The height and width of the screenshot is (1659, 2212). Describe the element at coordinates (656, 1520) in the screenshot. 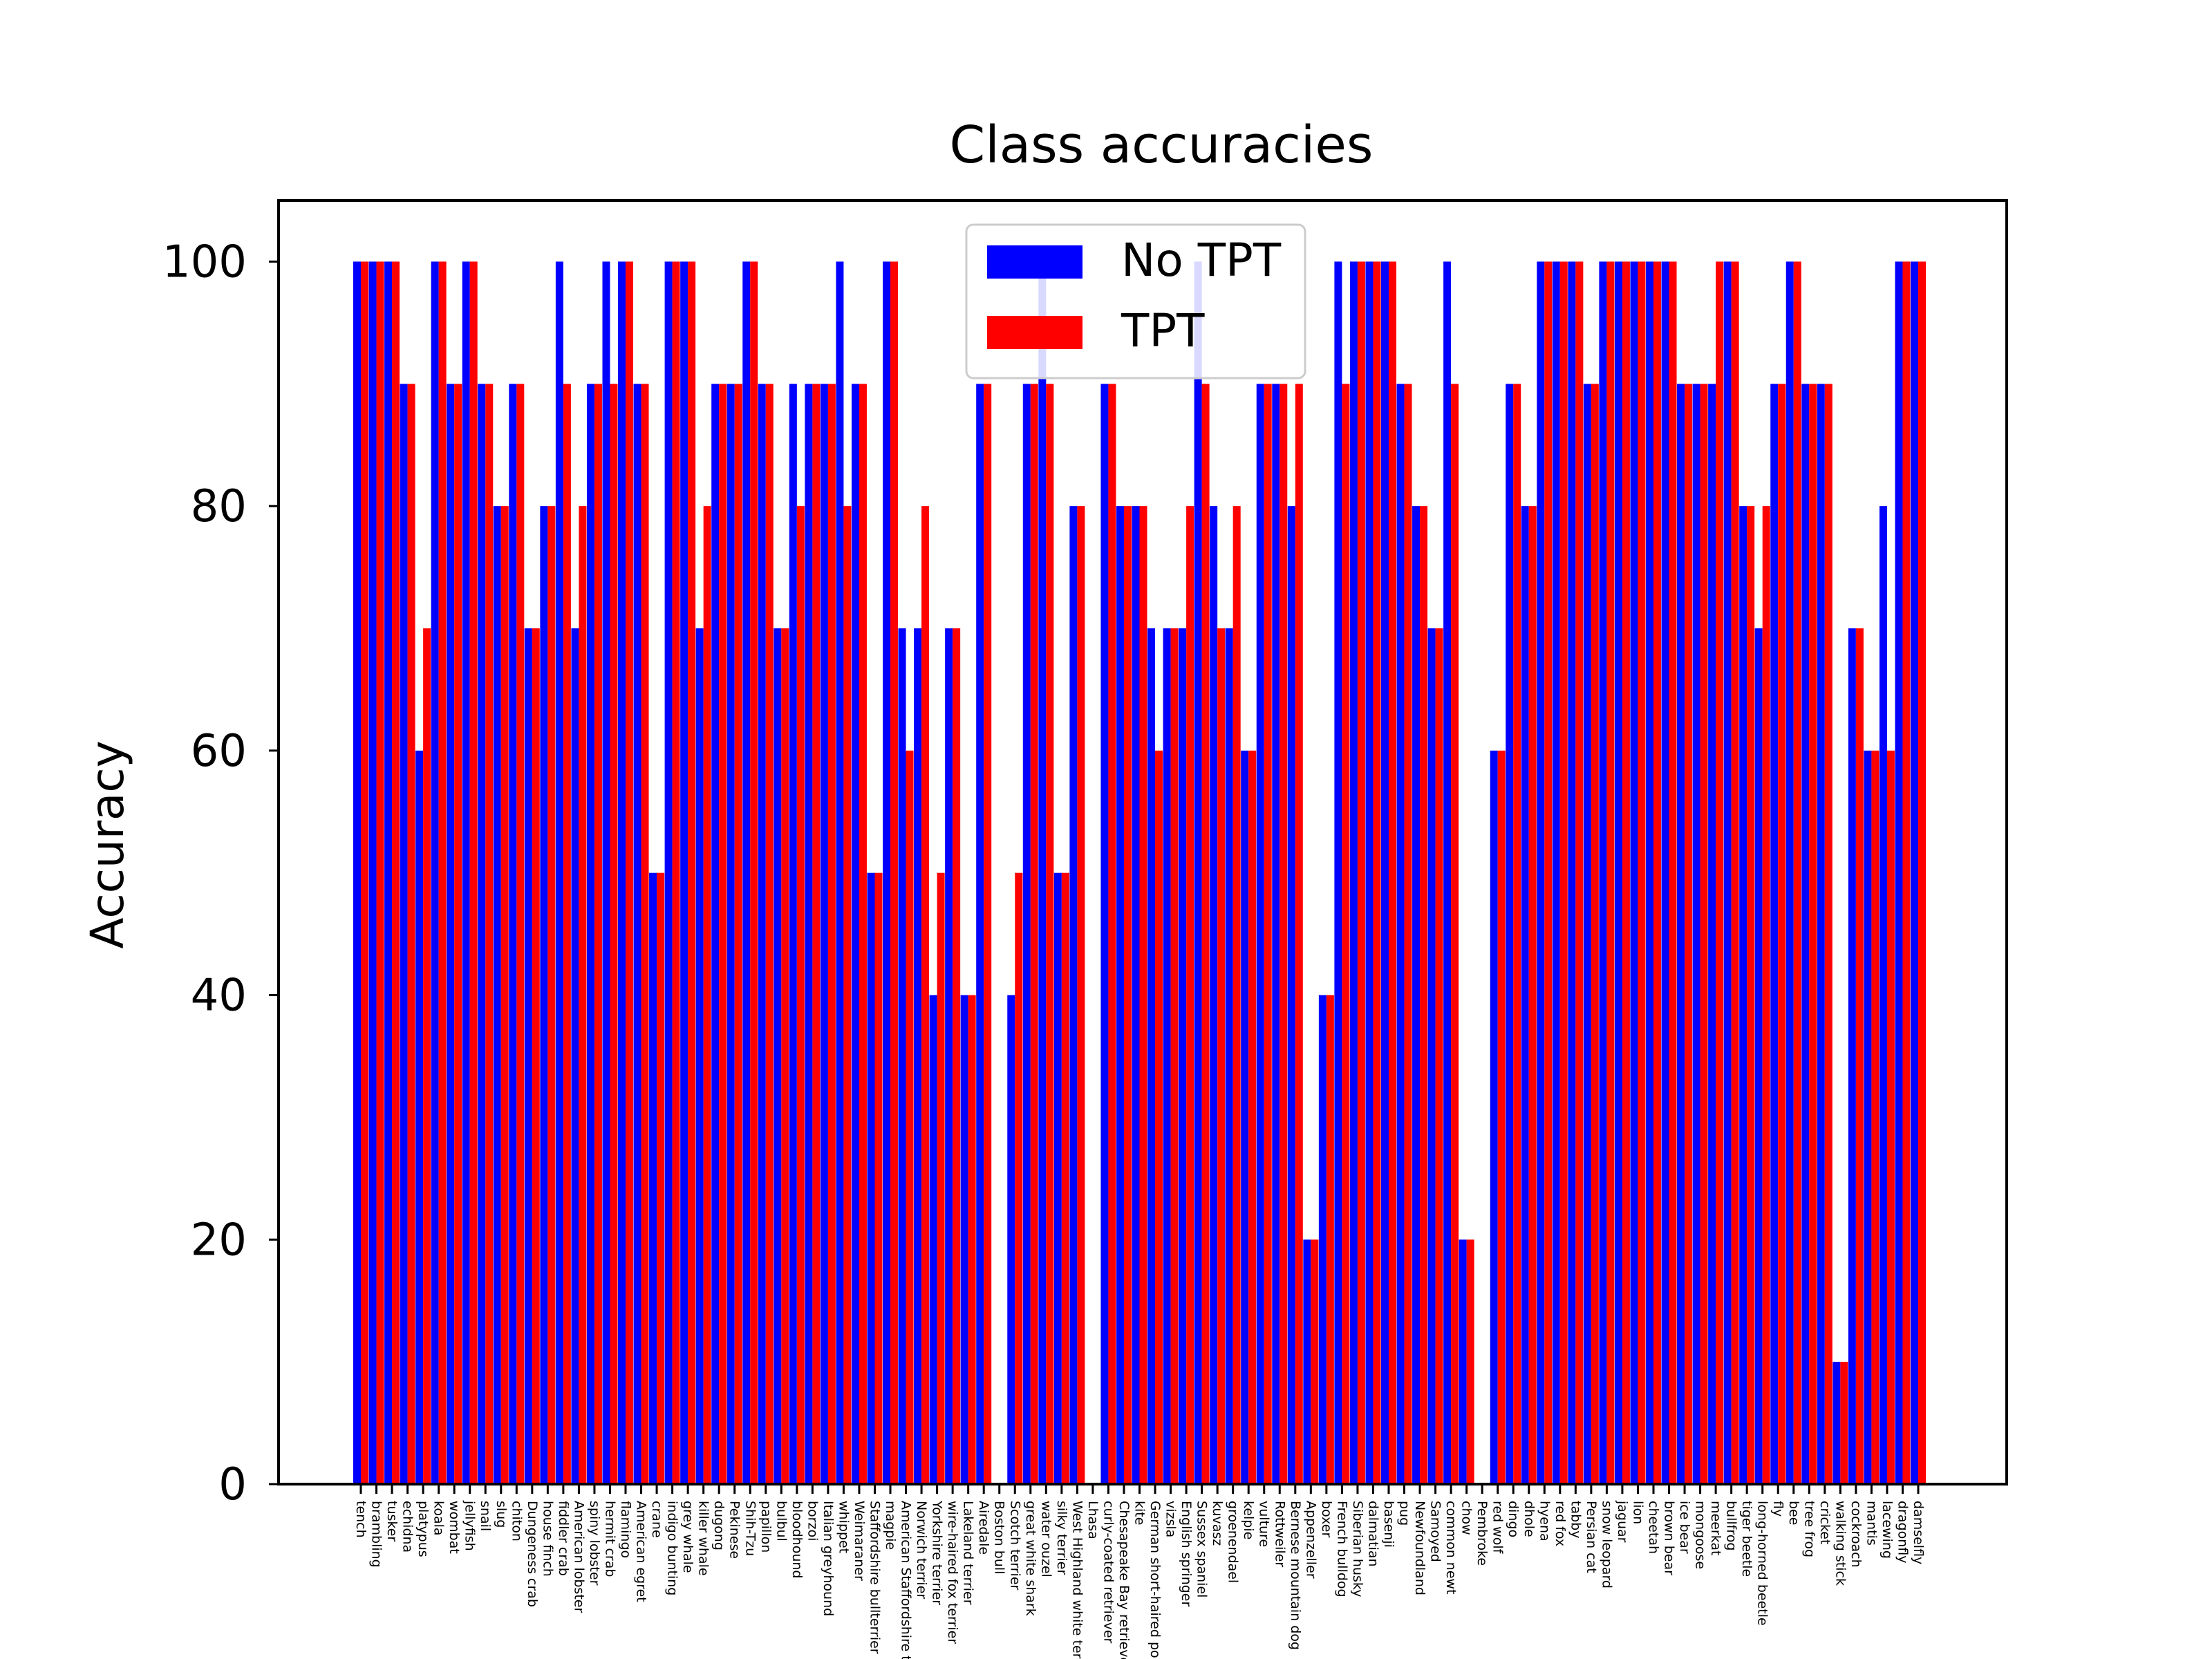

I see `x-tick-label: crane` at that location.